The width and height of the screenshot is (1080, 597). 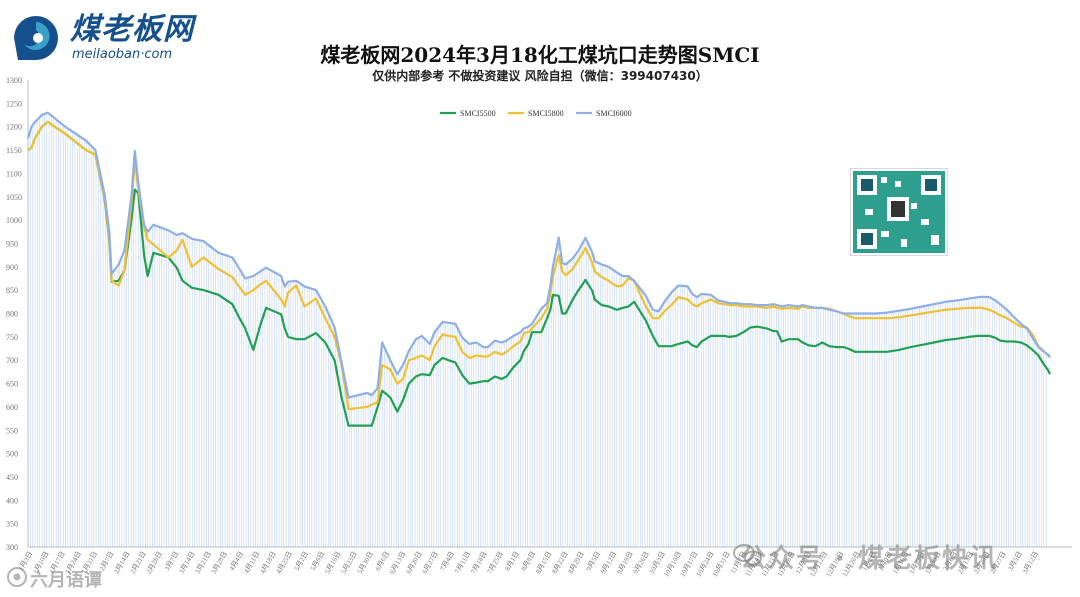 I want to click on y-tick-label: 350, so click(x=12, y=524).